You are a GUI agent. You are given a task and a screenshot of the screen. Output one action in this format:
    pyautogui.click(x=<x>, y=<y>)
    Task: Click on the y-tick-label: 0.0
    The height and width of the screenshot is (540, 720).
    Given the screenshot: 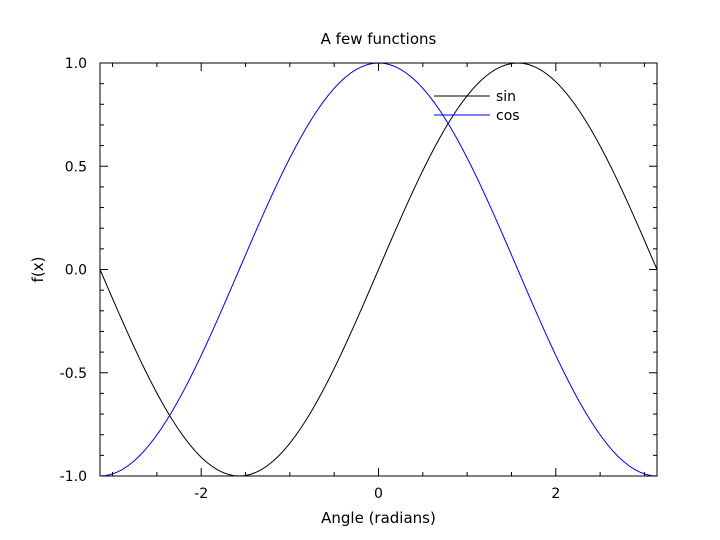 What is the action you would take?
    pyautogui.click(x=76, y=271)
    